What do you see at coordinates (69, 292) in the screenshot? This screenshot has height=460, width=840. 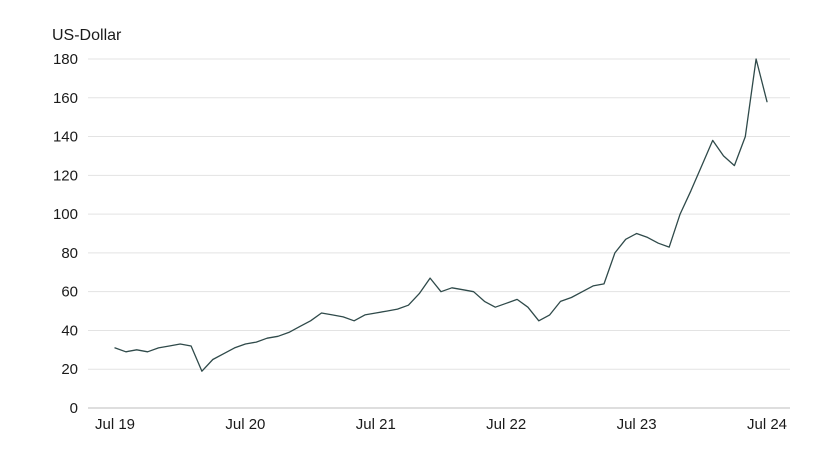 I see `y-tick-label: 60` at bounding box center [69, 292].